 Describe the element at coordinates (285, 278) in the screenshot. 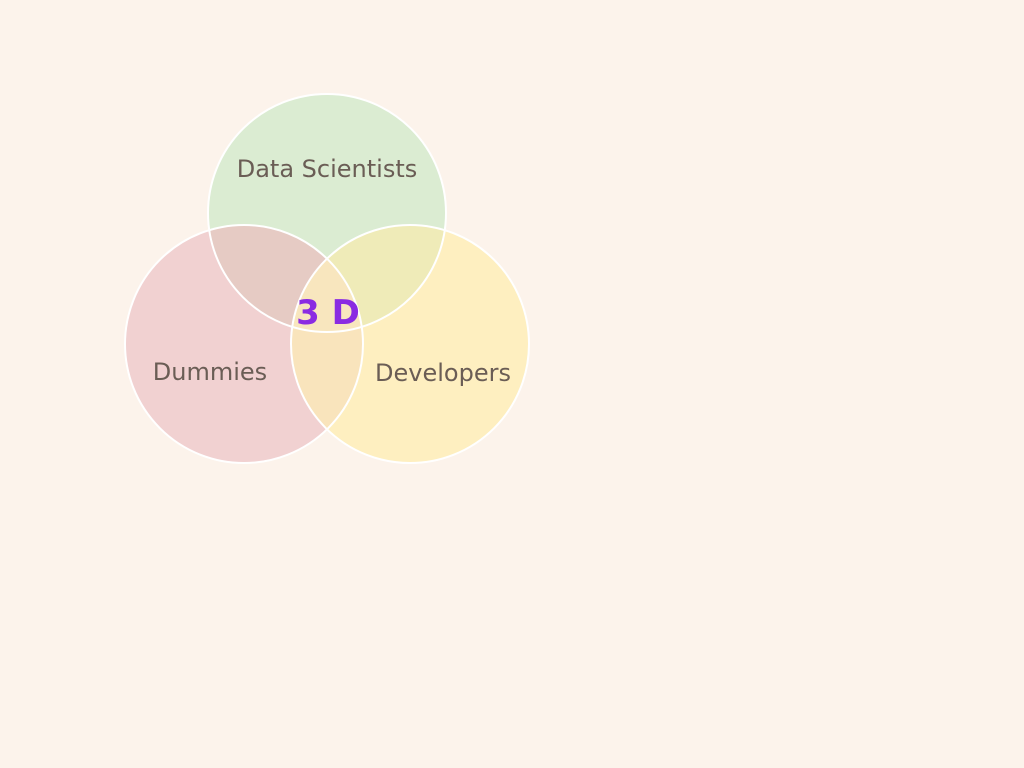

I see `overlap-data-scientists-dummies` at that location.